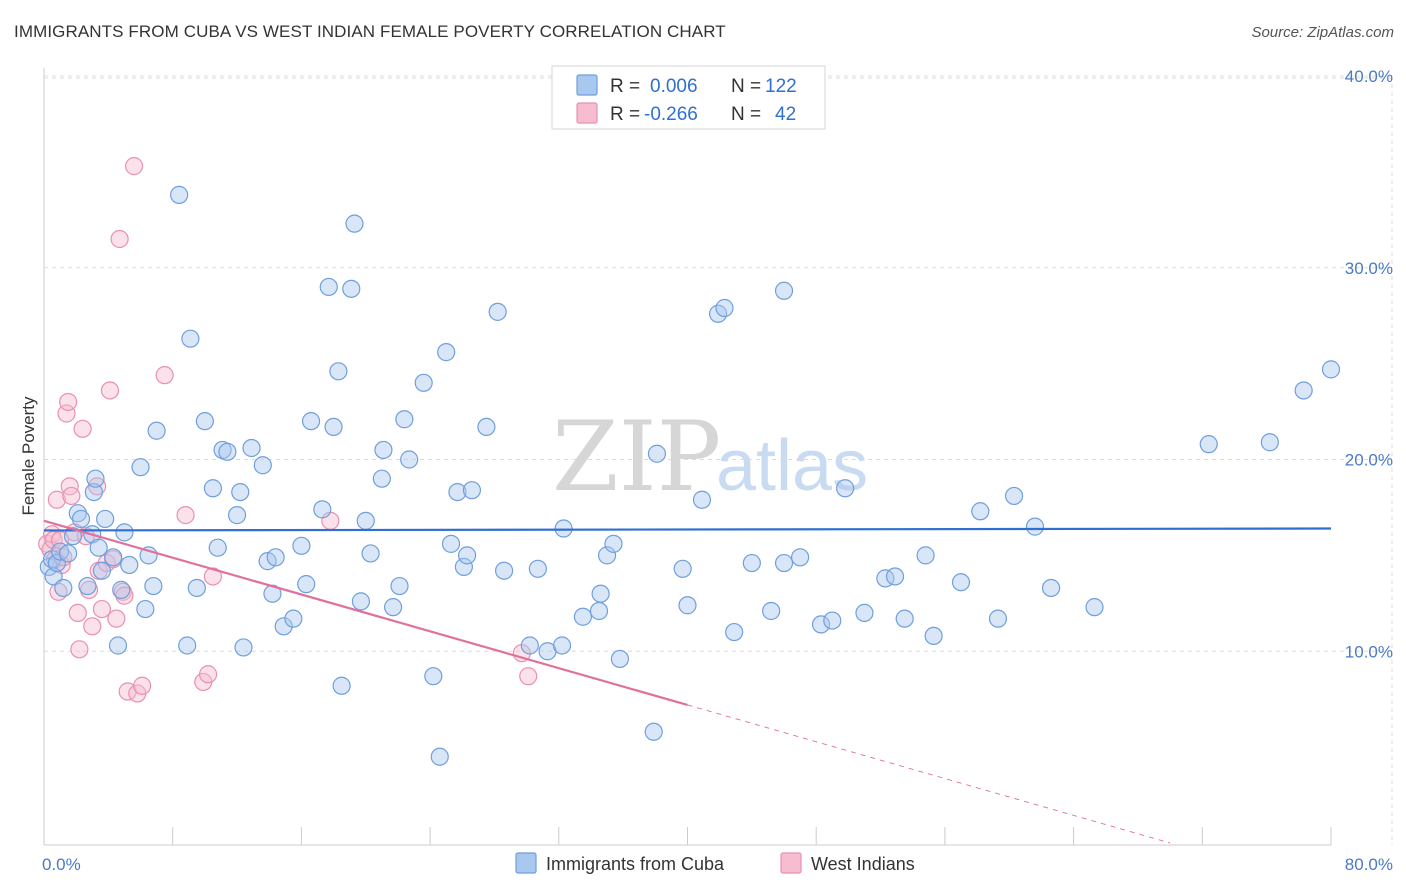 The width and height of the screenshot is (1406, 892). I want to click on y-axis-label: Female Poverty, so click(28, 456).